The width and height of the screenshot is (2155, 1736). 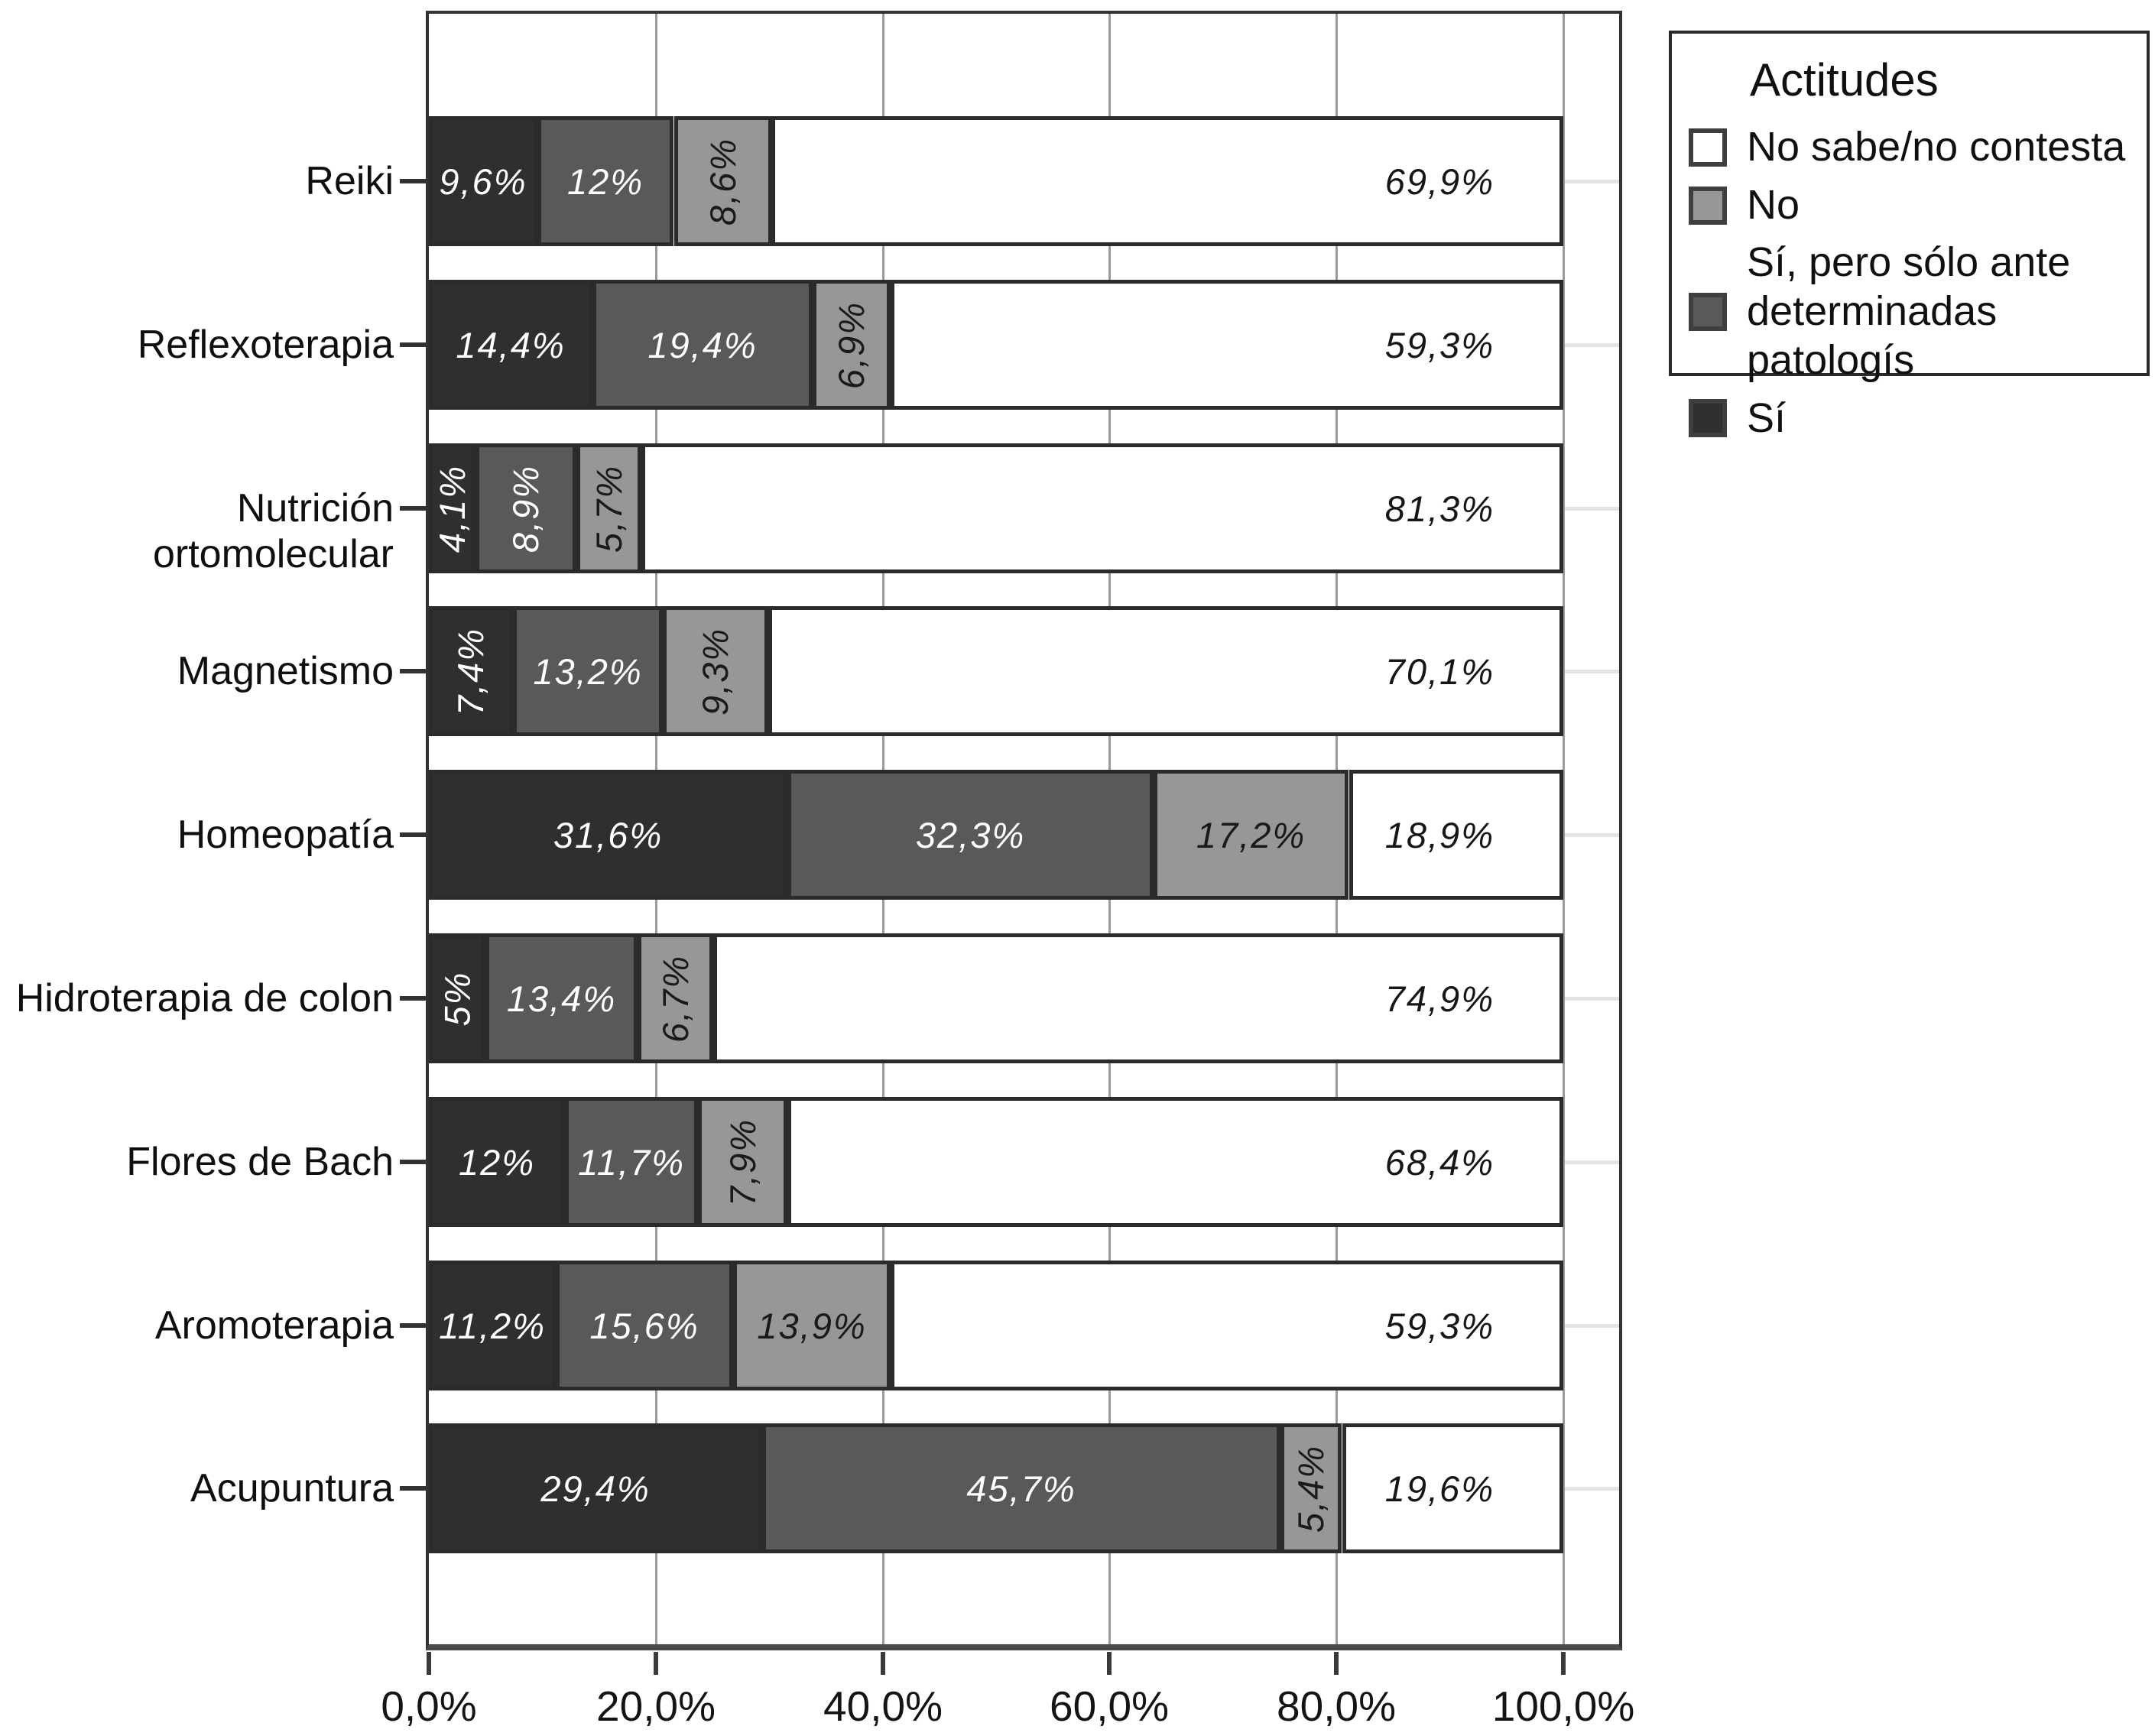 I want to click on bar-segment: 13,4%, so click(x=561, y=998).